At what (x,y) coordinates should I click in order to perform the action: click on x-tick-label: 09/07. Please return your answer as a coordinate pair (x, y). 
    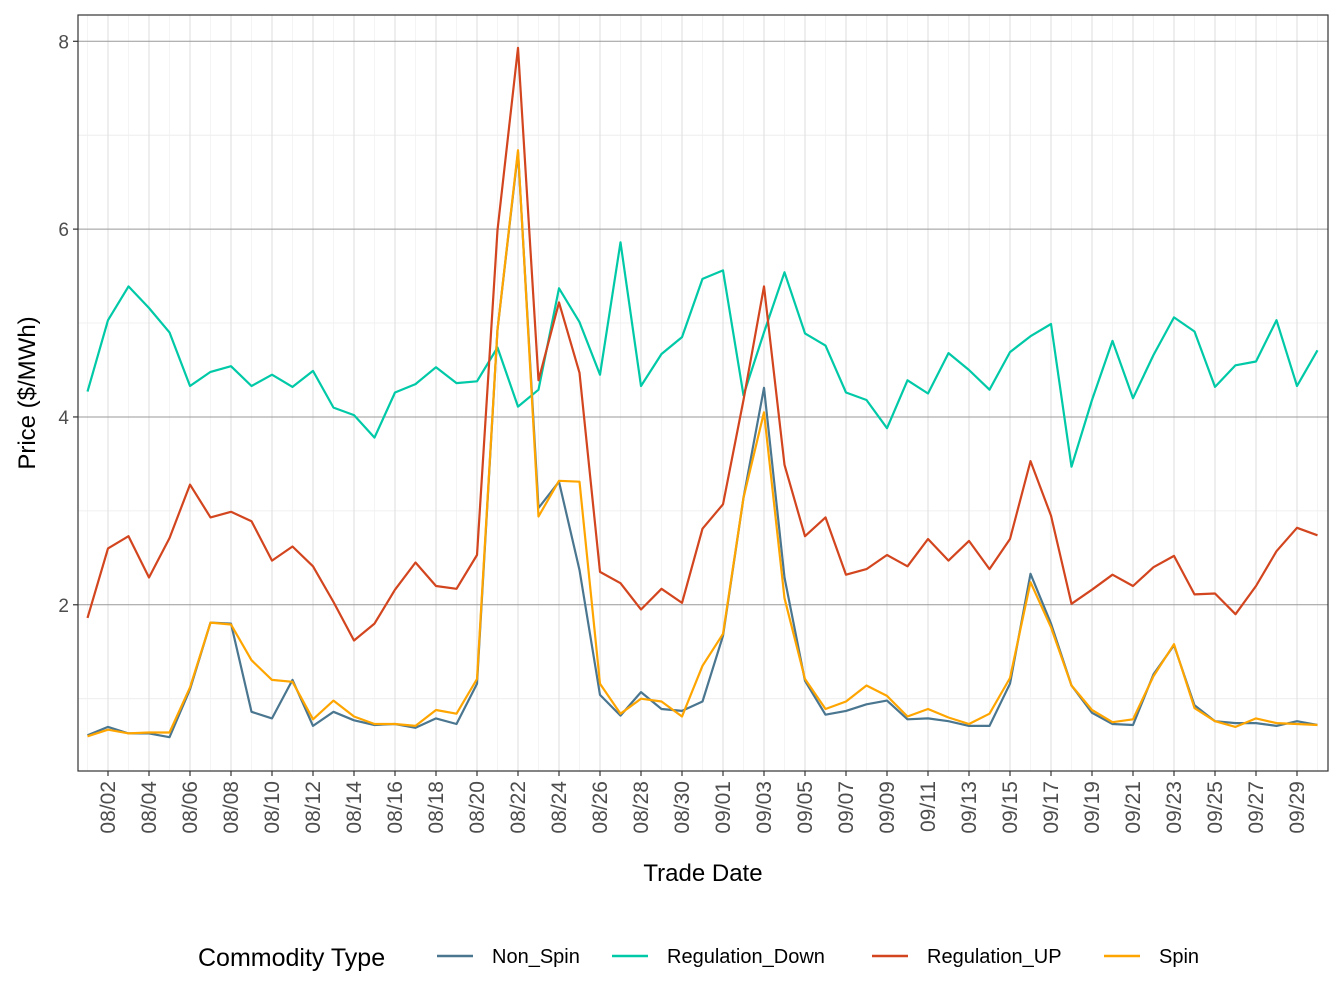
    Looking at the image, I should click on (846, 807).